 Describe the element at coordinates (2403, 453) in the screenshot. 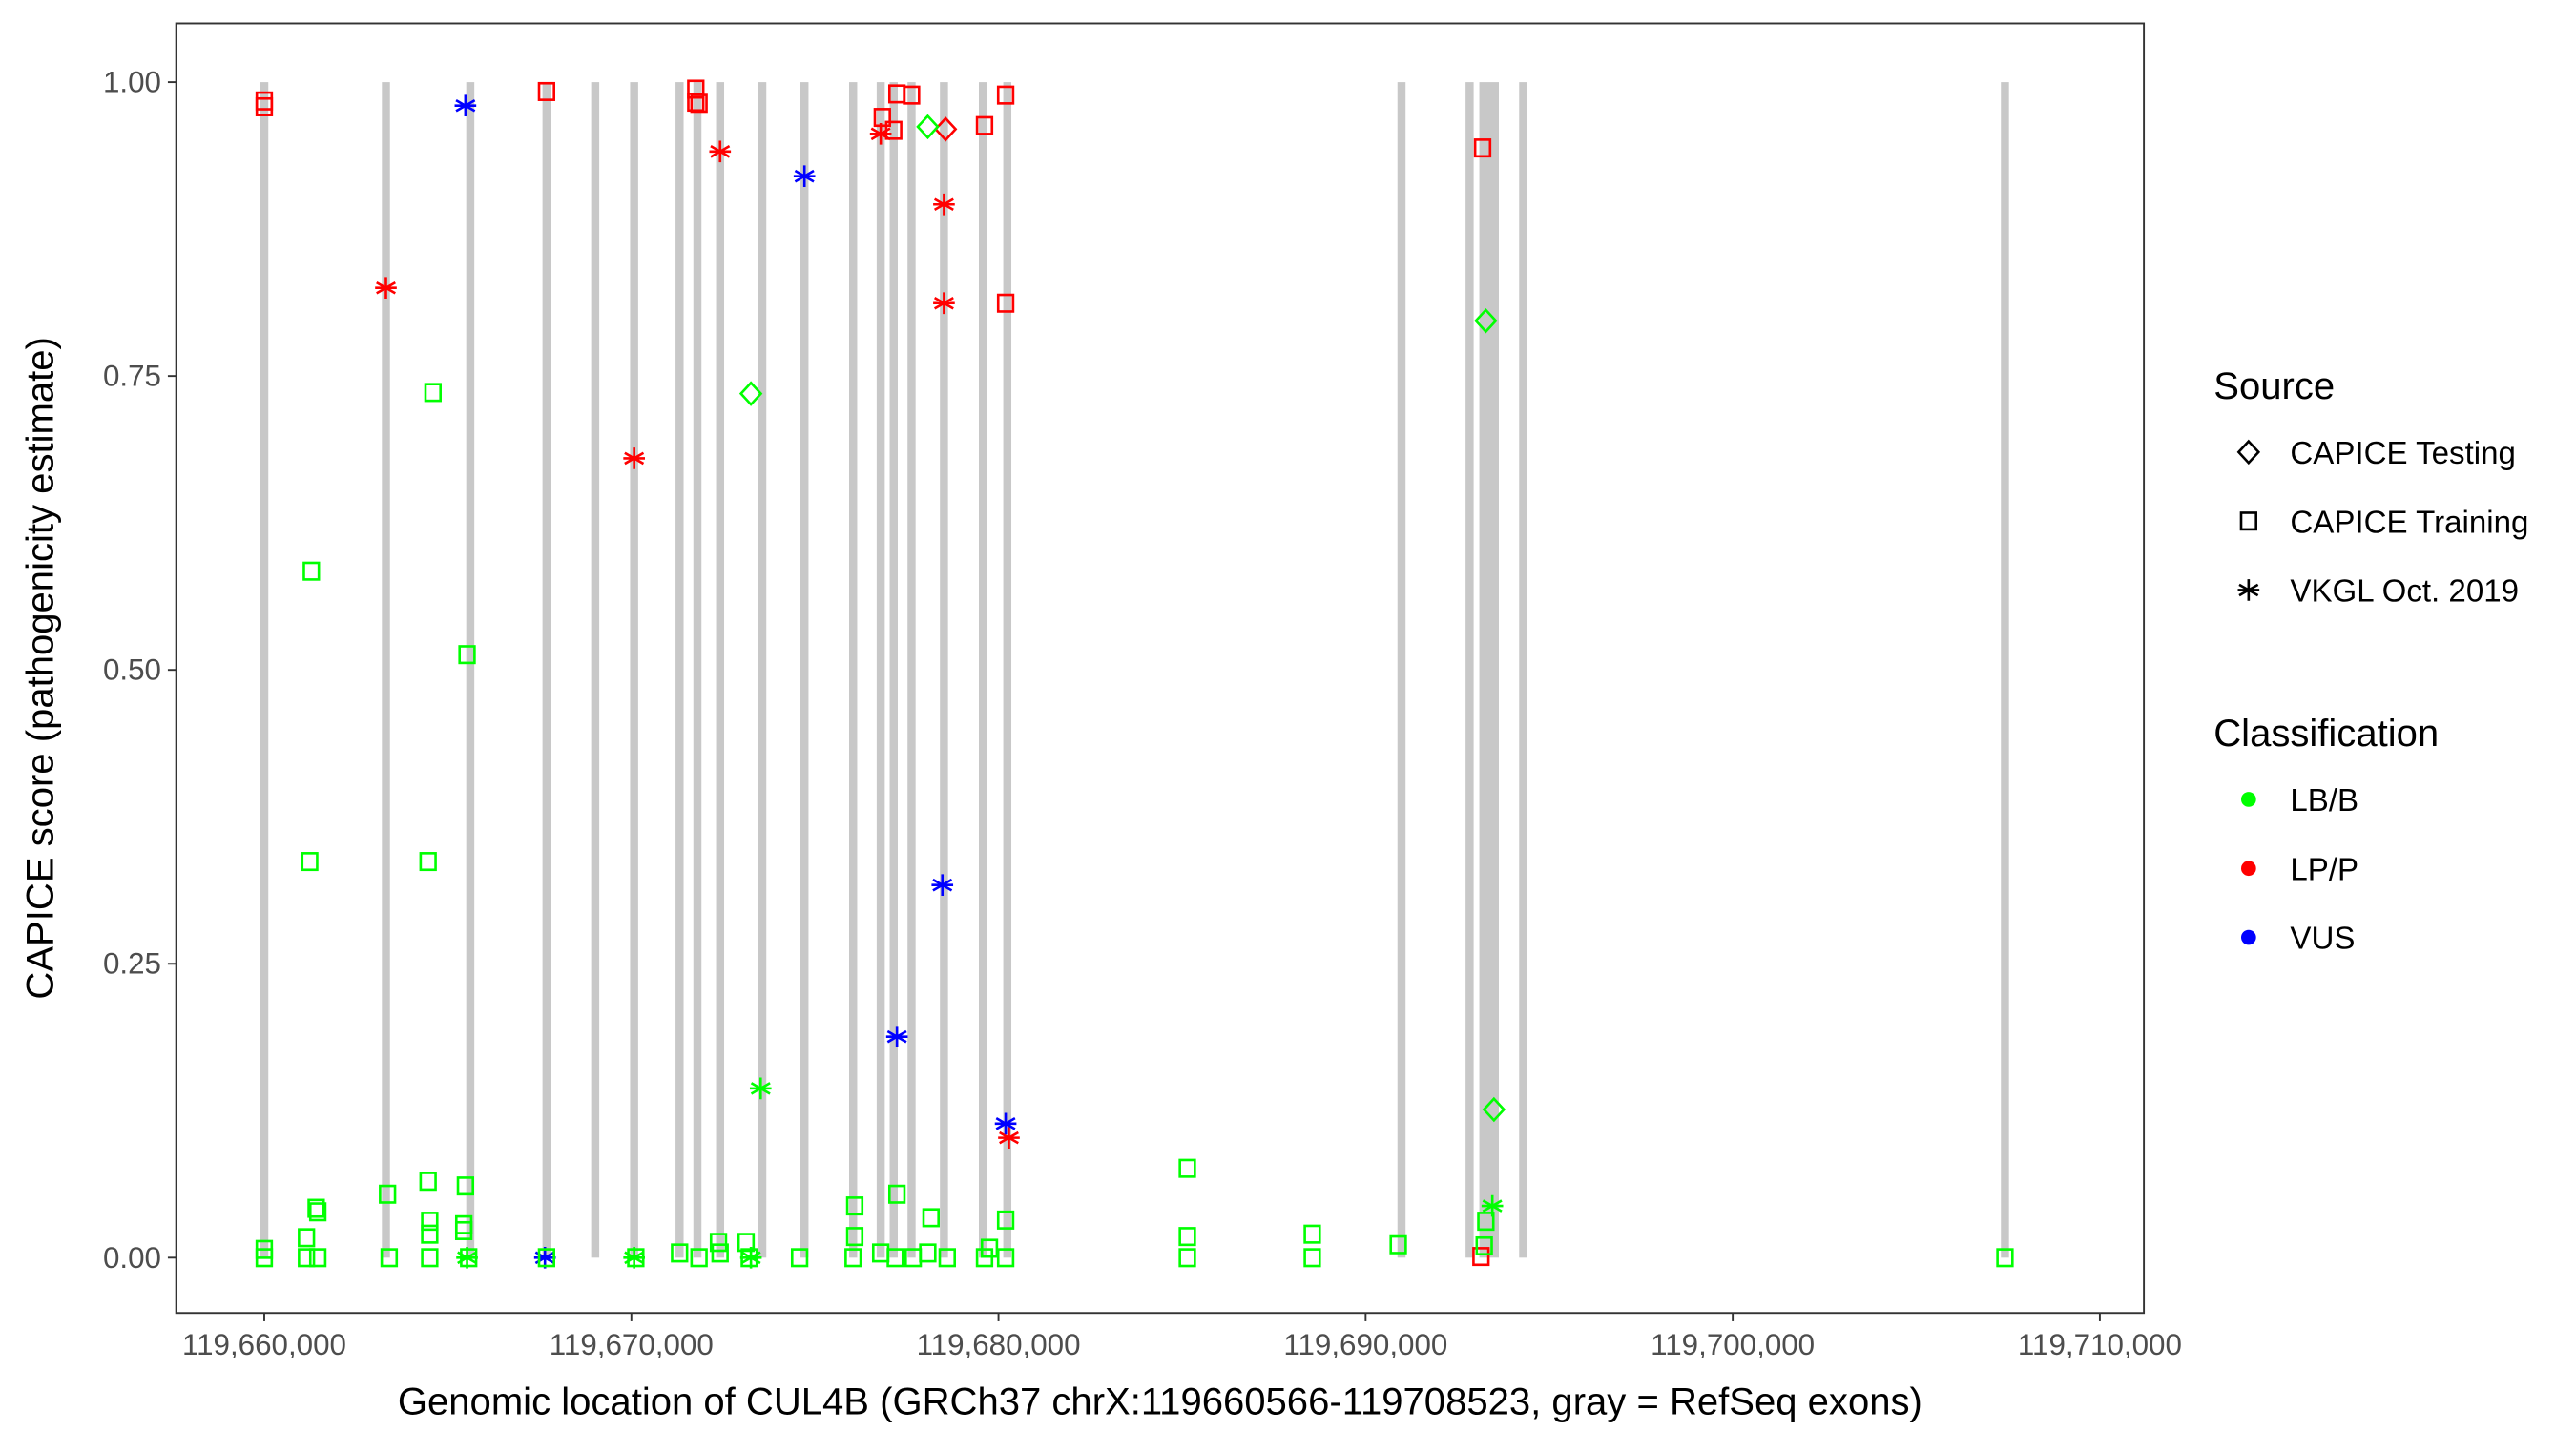

I see `legend-source-label: CAPICE Testing` at that location.